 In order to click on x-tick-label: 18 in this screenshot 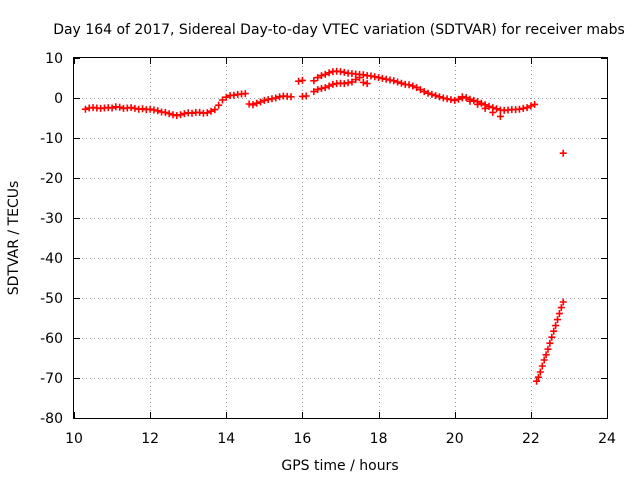, I will do `click(379, 439)`.